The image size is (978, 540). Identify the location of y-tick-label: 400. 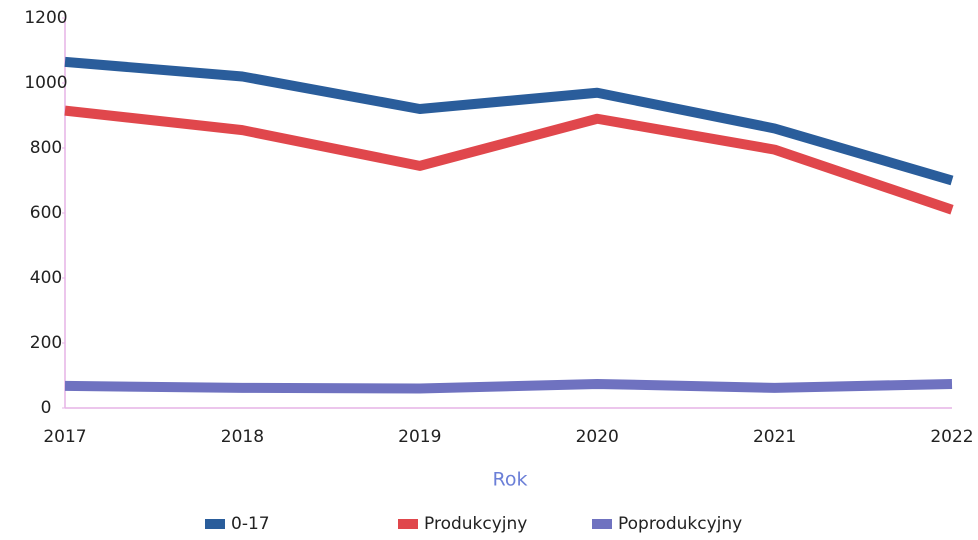
(46, 278).